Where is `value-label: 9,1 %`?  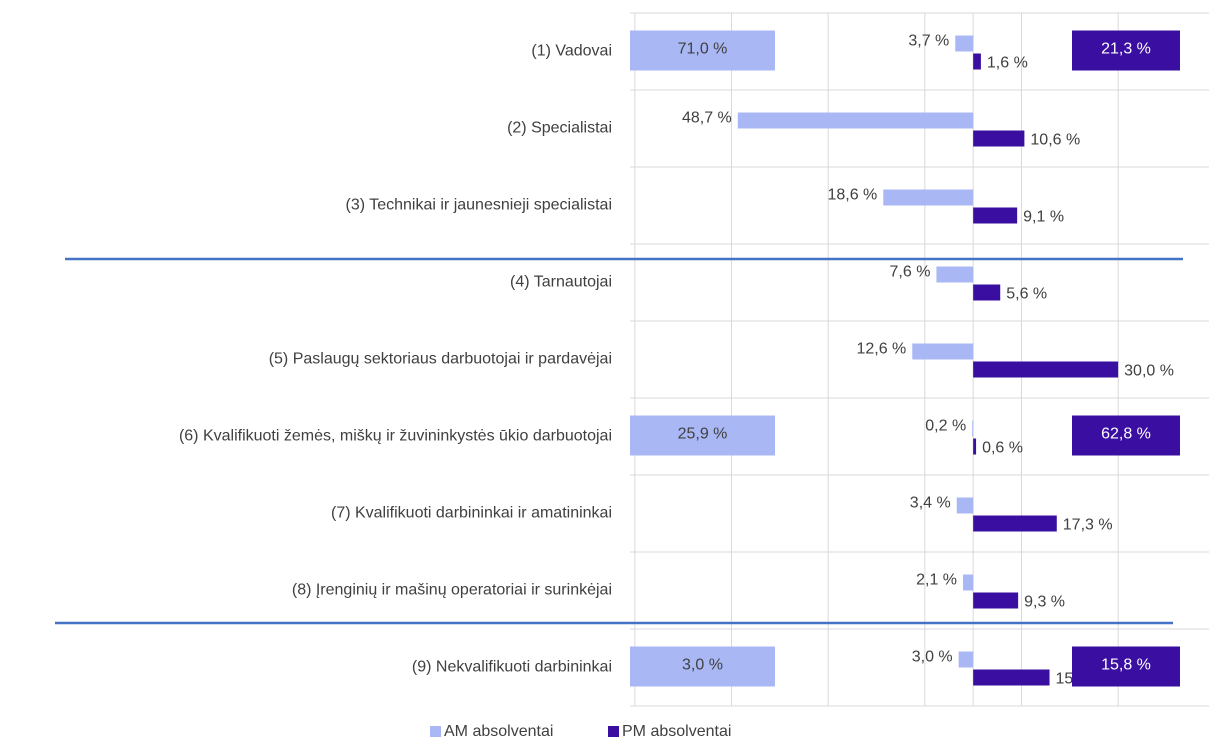
value-label: 9,1 % is located at coordinates (1043, 217).